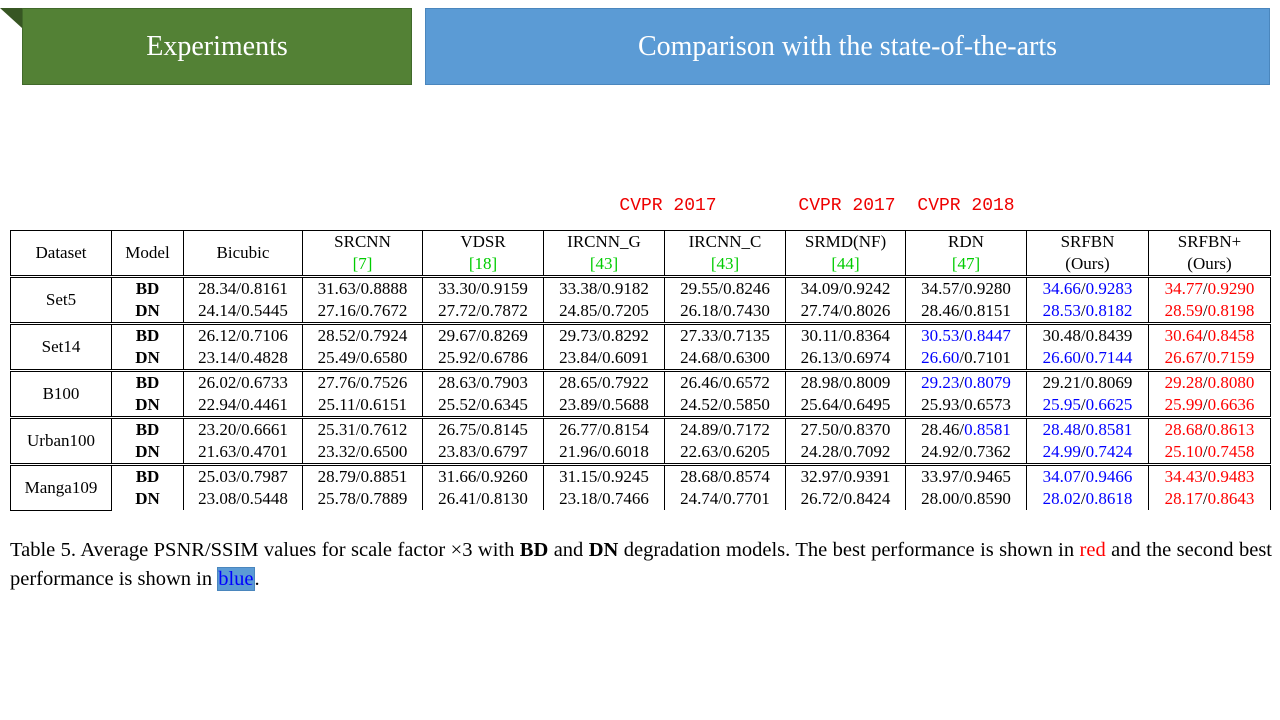 Image resolution: width=1280 pixels, height=720 pixels. What do you see at coordinates (217, 404) in the screenshot?
I see `psnr-value: 22.94` at bounding box center [217, 404].